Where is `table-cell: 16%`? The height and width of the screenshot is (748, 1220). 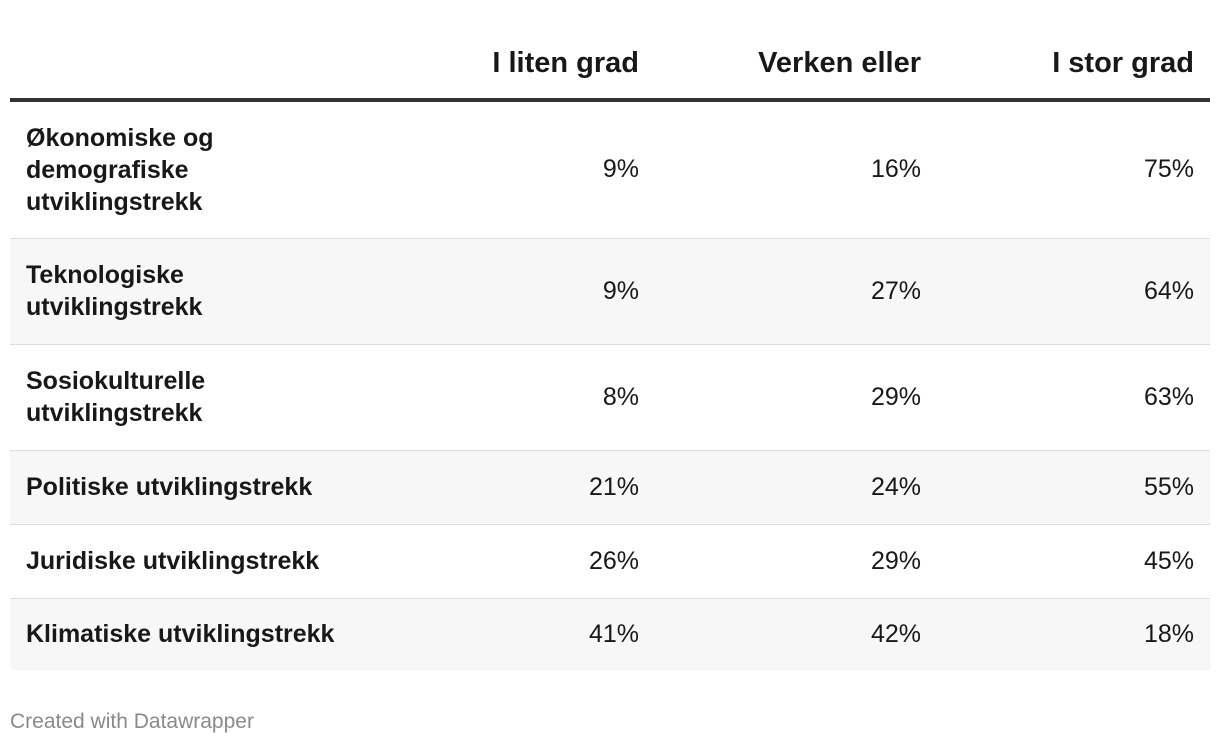
table-cell: 16% is located at coordinates (796, 169).